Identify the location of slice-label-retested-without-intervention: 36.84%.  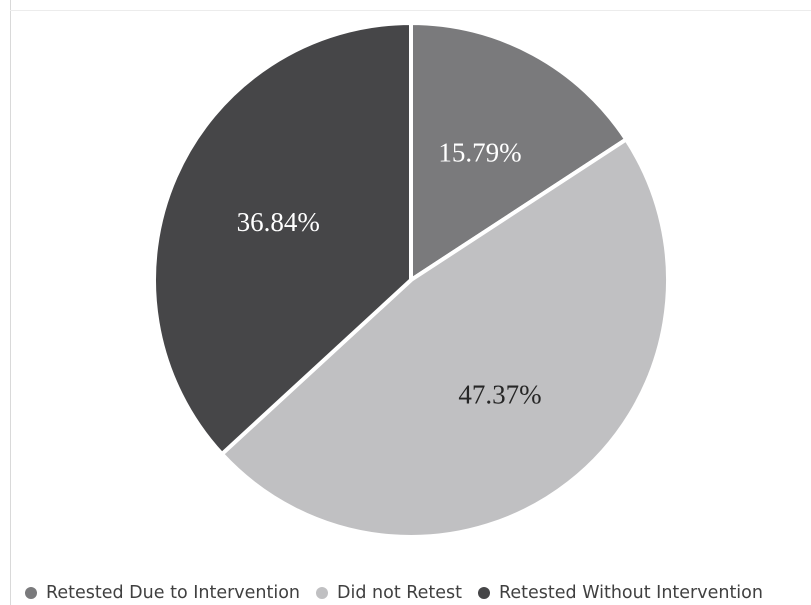
(278, 222).